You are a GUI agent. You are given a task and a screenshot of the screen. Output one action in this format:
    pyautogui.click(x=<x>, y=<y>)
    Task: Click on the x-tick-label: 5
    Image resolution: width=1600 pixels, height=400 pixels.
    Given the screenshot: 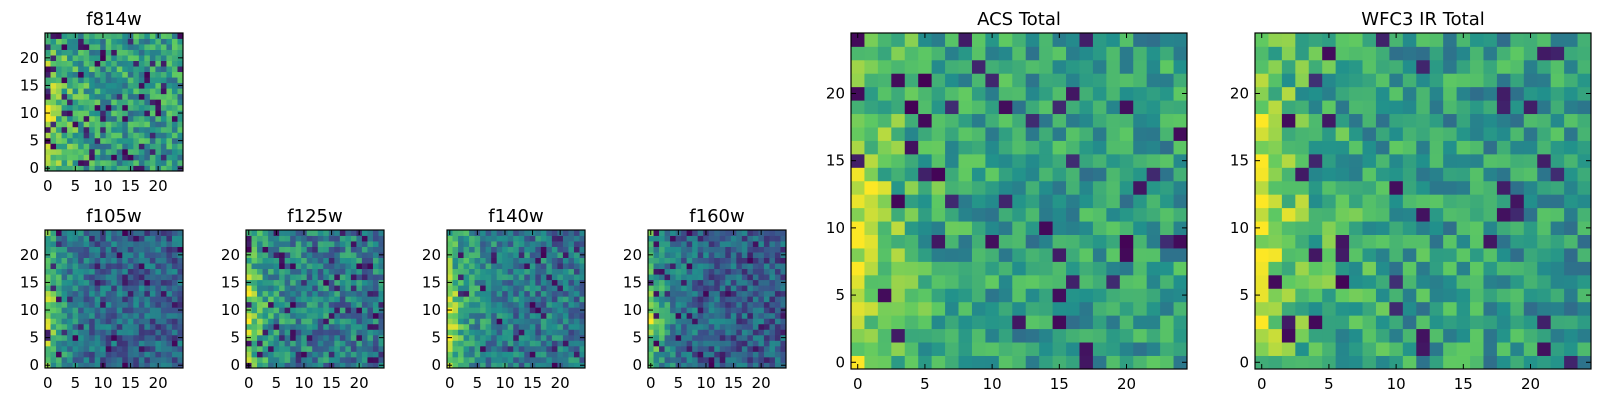 What is the action you would take?
    pyautogui.click(x=277, y=383)
    